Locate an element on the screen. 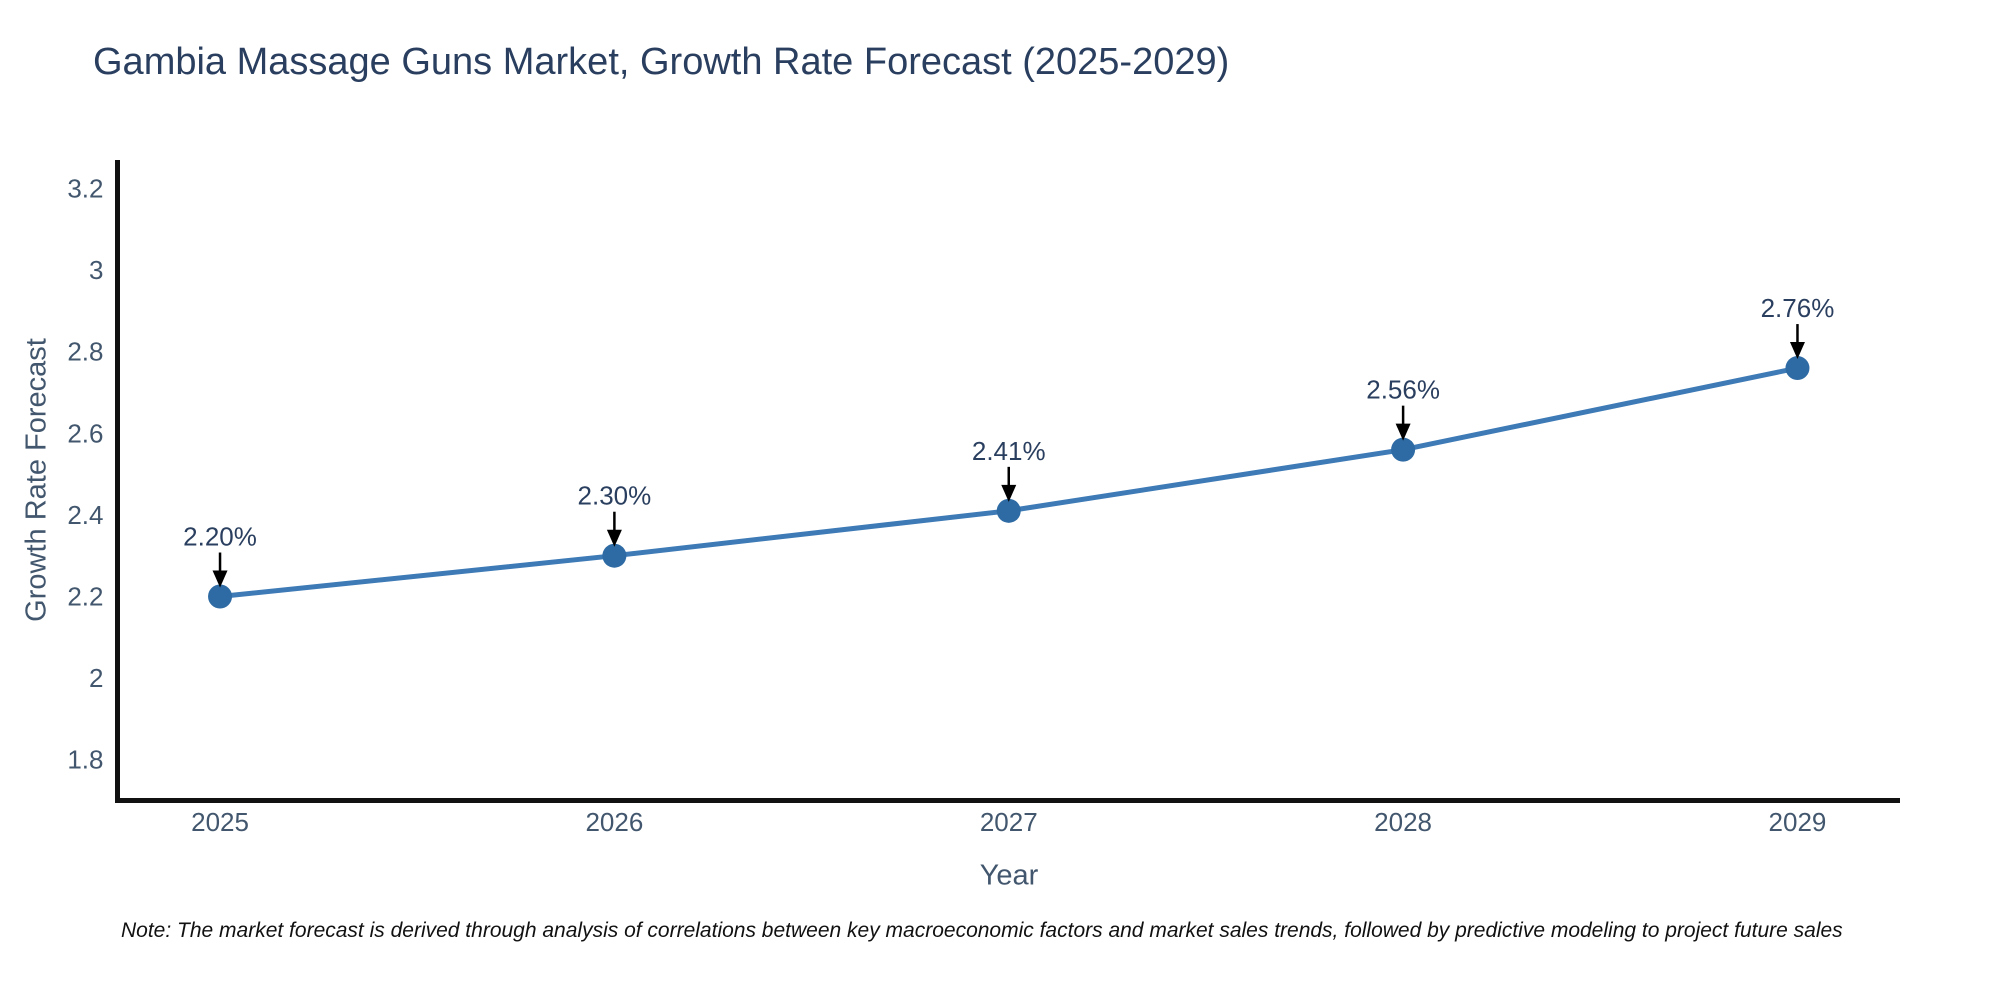 The image size is (2000, 1000). x-axis-title: Year is located at coordinates (1009, 875).